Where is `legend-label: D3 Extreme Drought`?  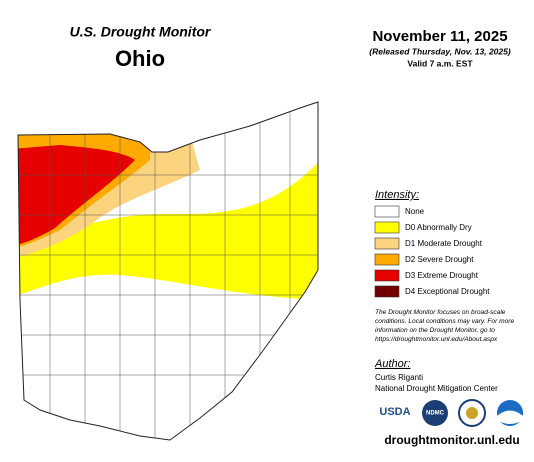 legend-label: D3 Extreme Drought is located at coordinates (442, 275).